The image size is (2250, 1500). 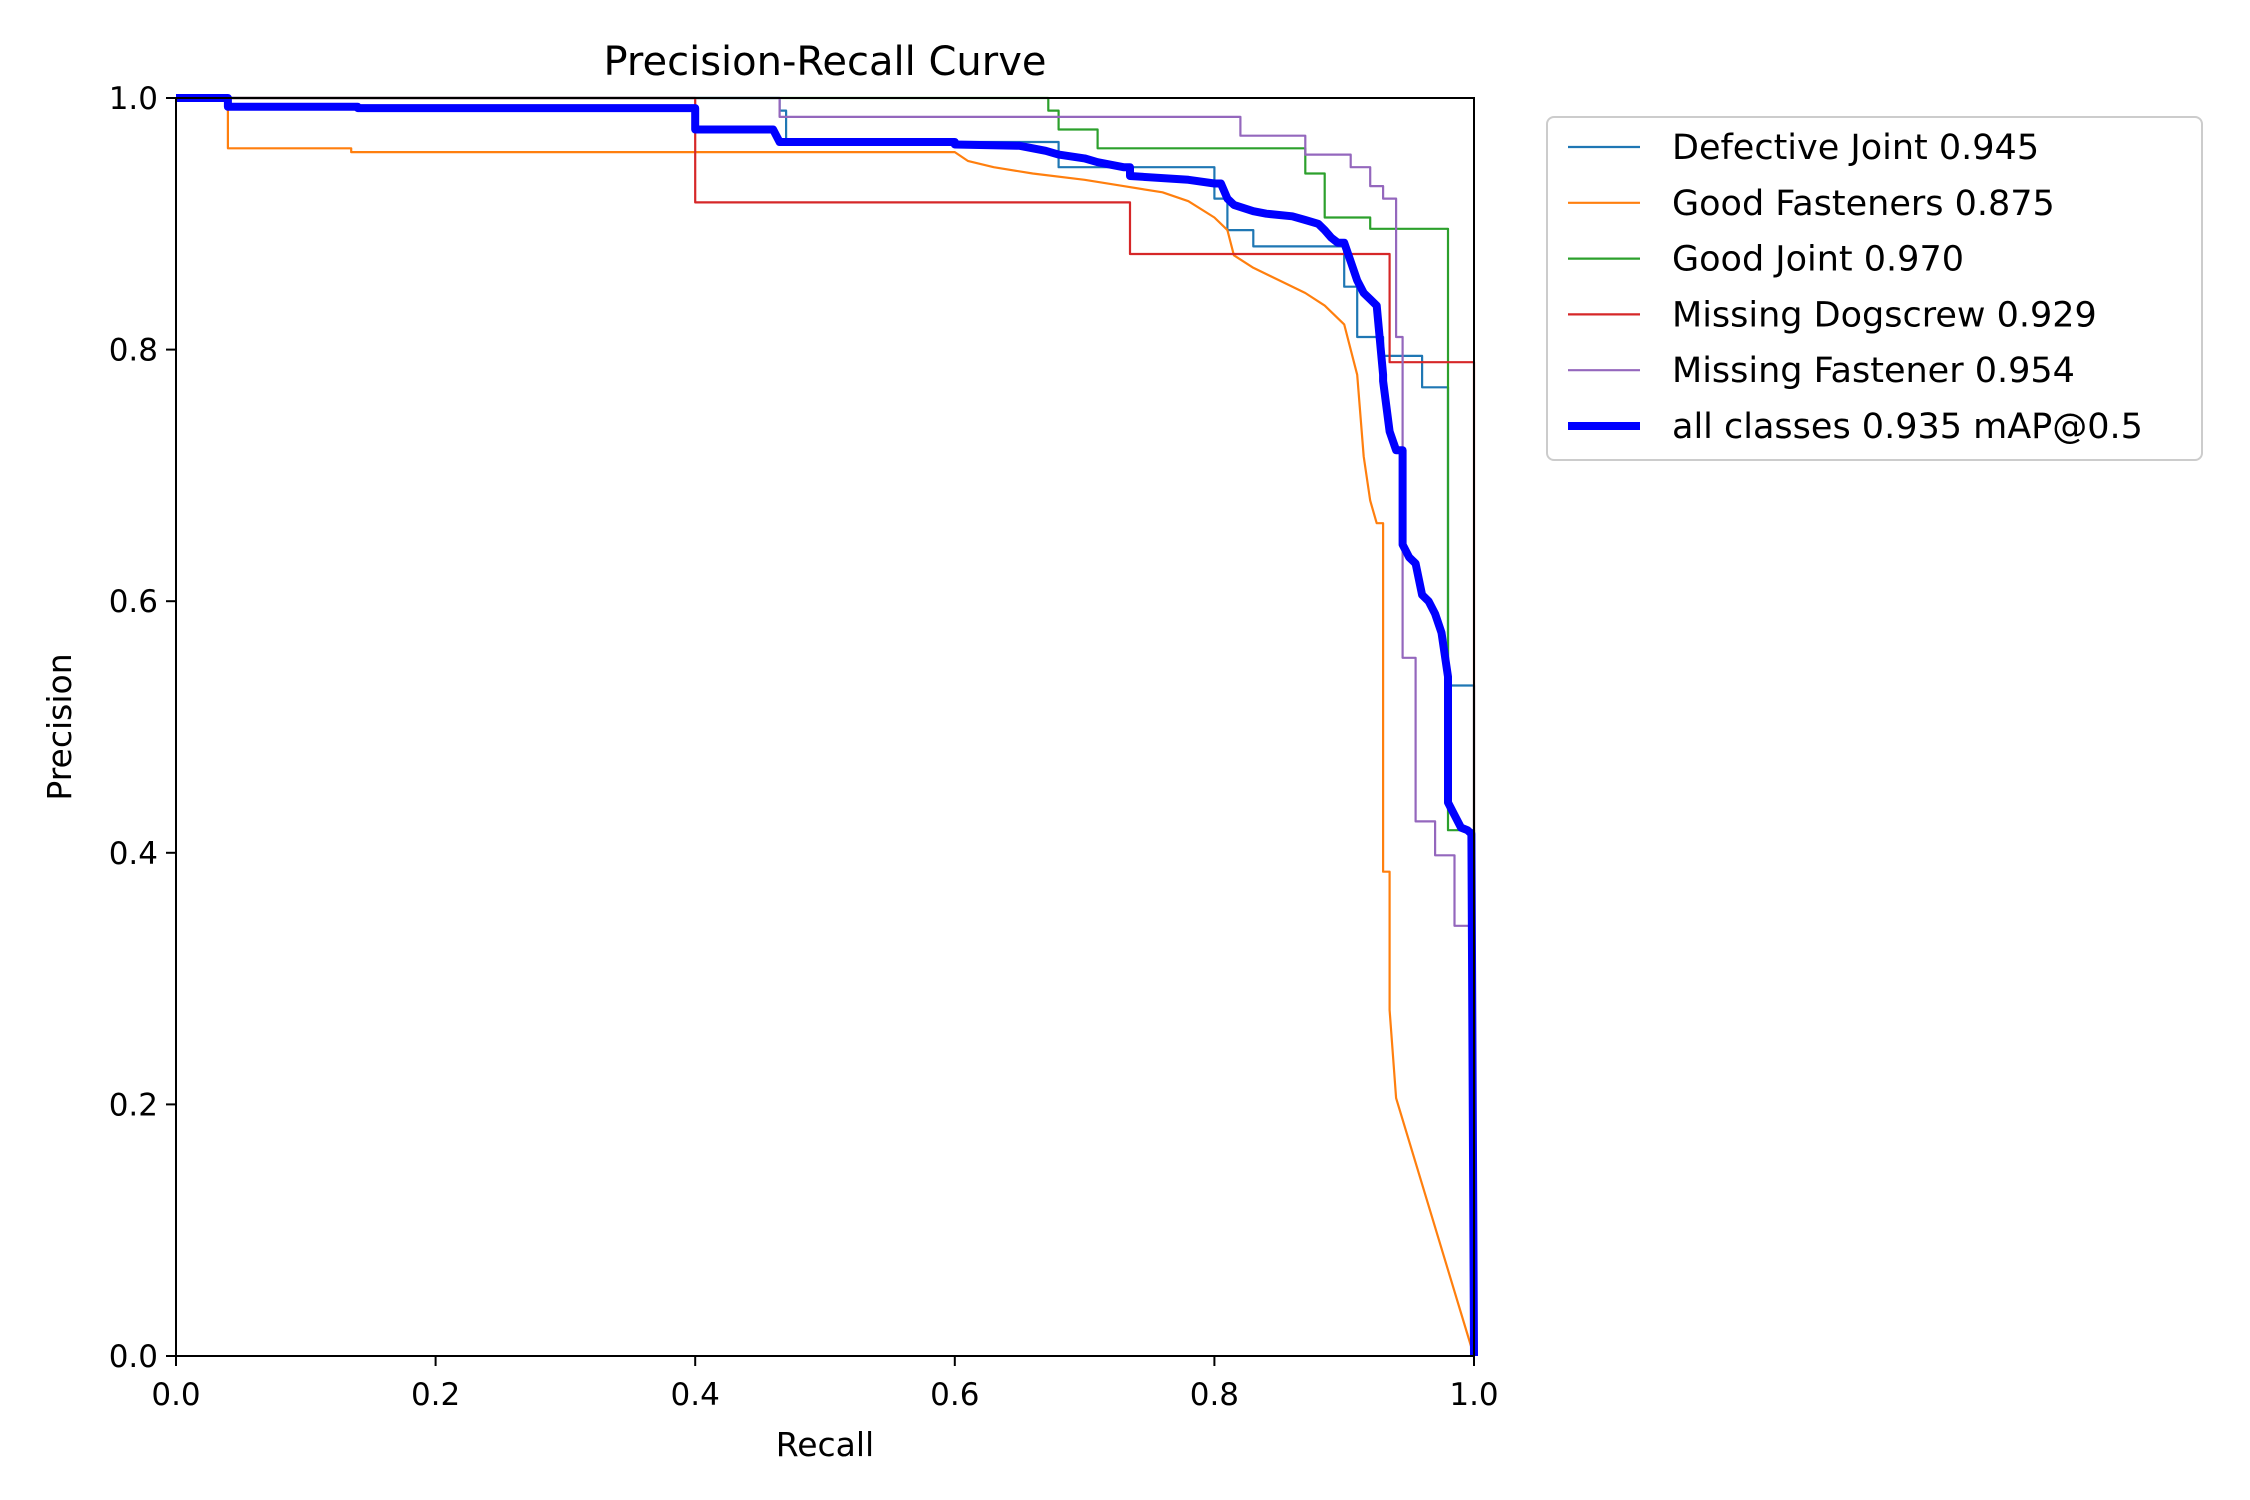 What do you see at coordinates (825, 62) in the screenshot?
I see `chart-title: Precision-Recall Curve` at bounding box center [825, 62].